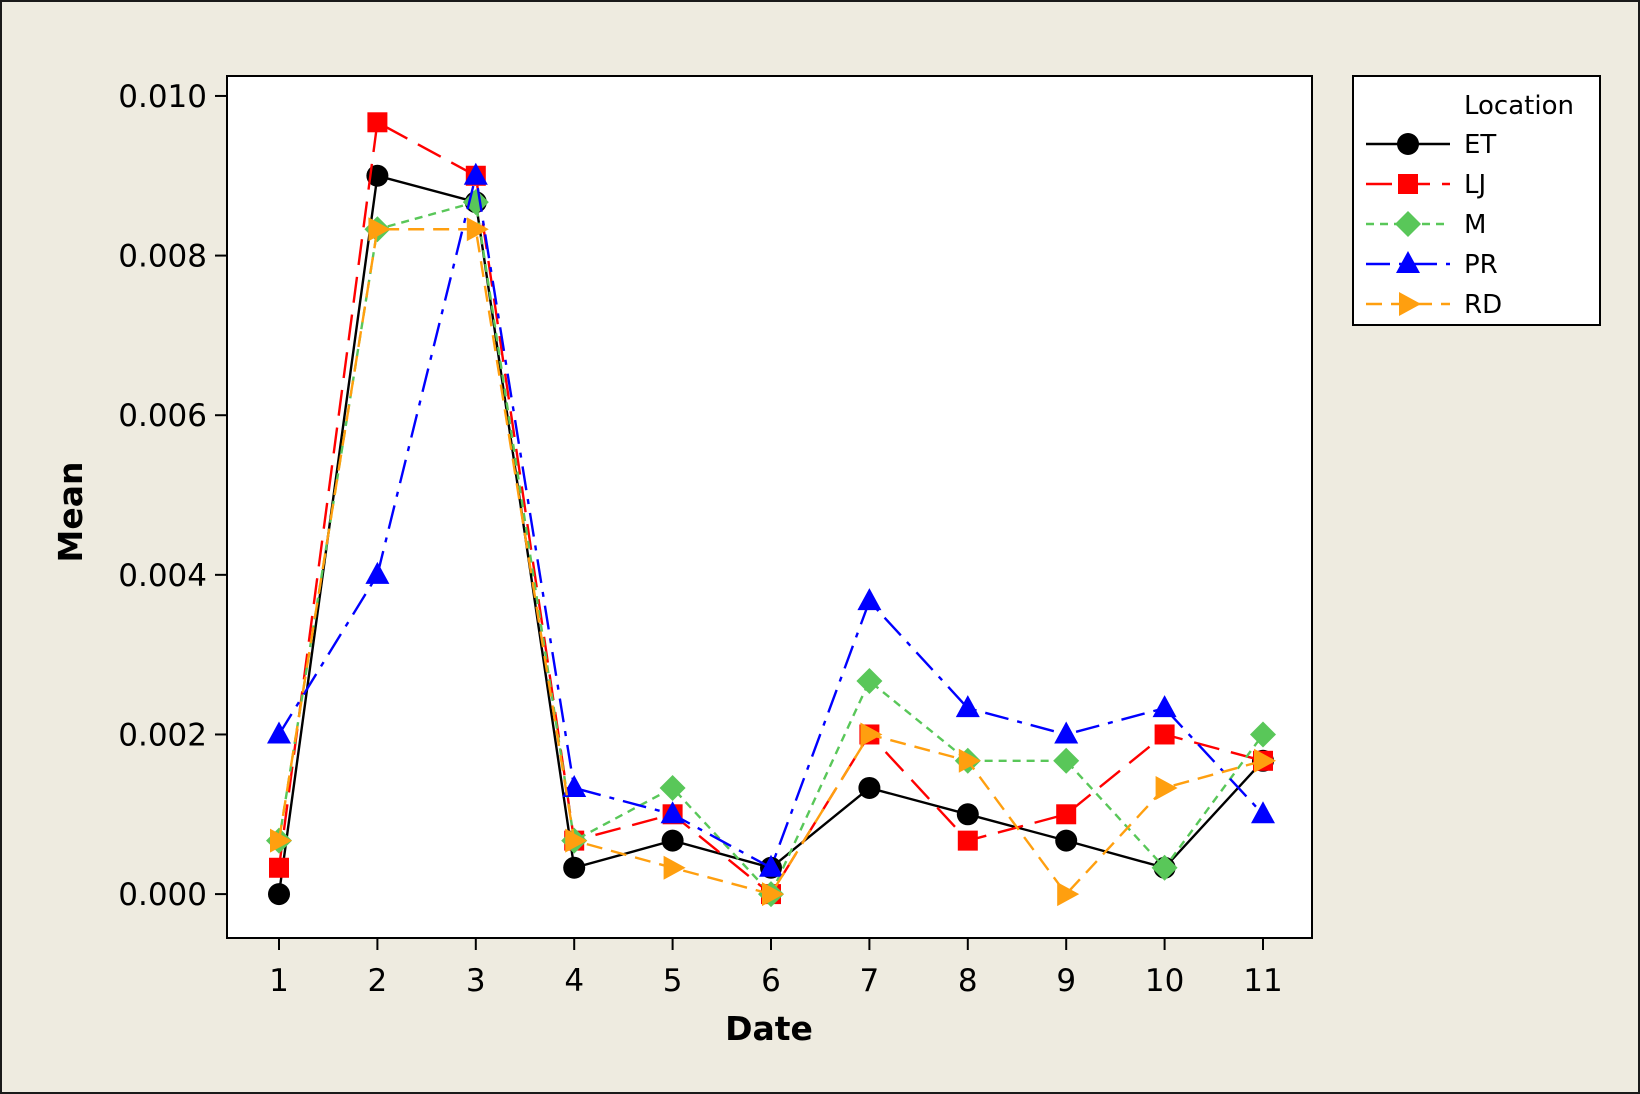 The image size is (1640, 1094). What do you see at coordinates (476, 981) in the screenshot?
I see `x-tick-label: 3` at bounding box center [476, 981].